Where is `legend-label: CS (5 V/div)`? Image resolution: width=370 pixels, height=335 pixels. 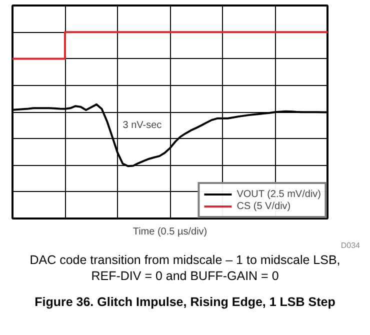 legend-label: CS (5 V/div) is located at coordinates (263, 206).